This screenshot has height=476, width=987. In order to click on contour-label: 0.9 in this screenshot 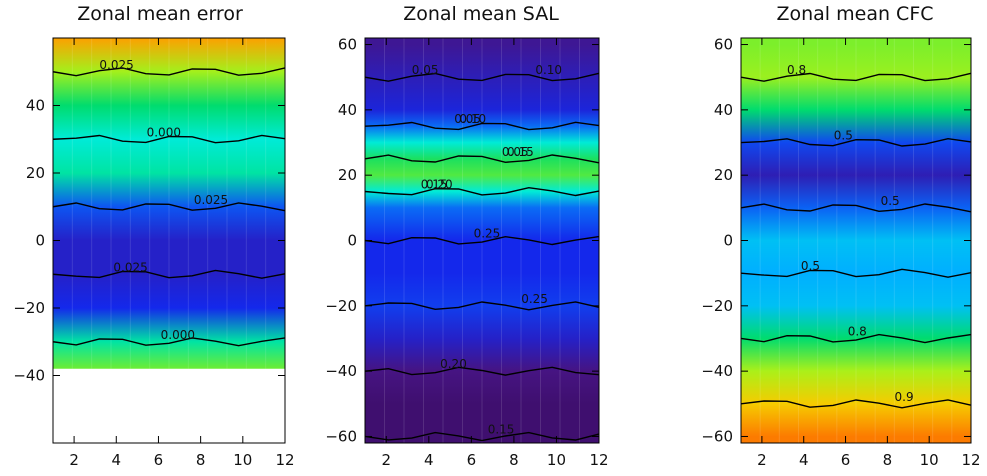, I will do `click(904, 397)`.